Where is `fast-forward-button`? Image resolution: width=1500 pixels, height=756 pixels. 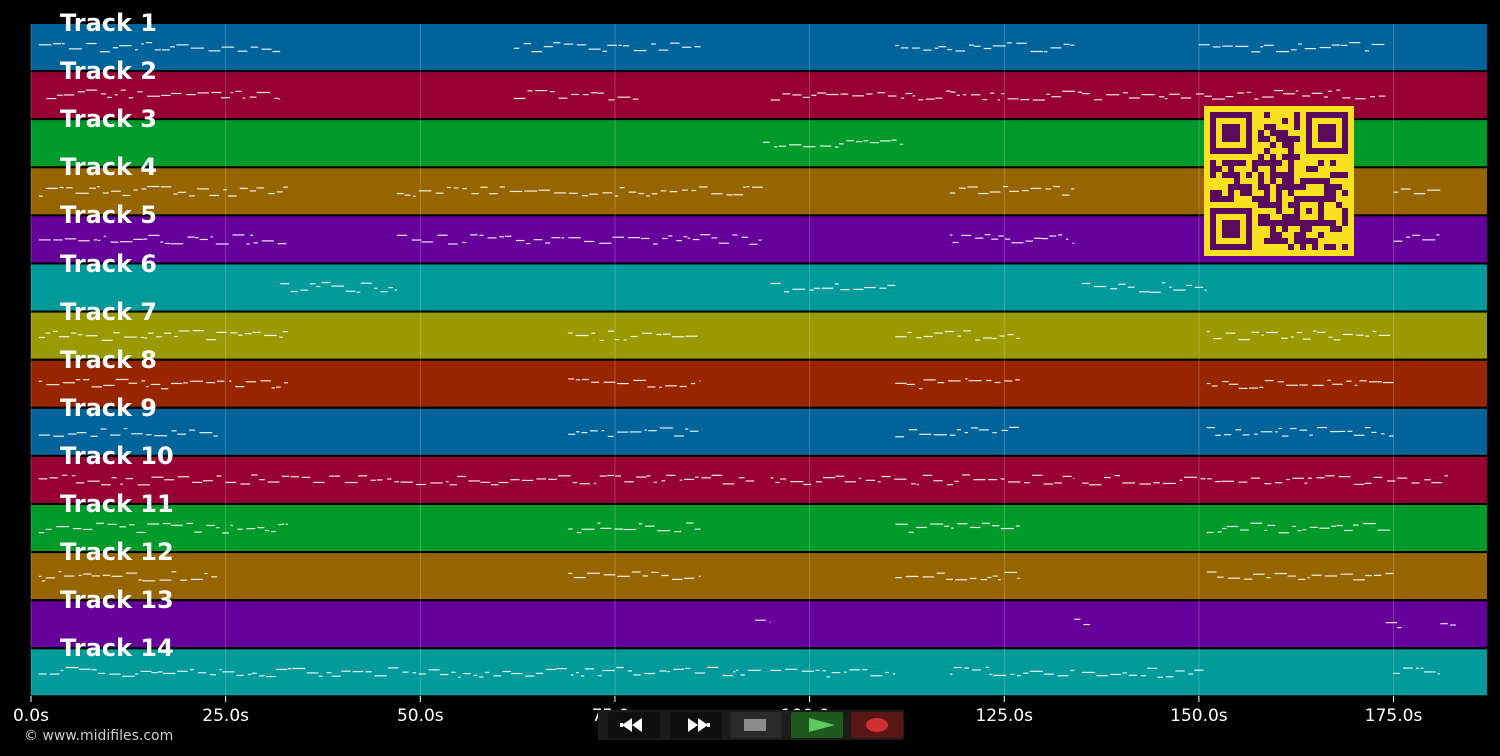
fast-forward-button is located at coordinates (696, 725).